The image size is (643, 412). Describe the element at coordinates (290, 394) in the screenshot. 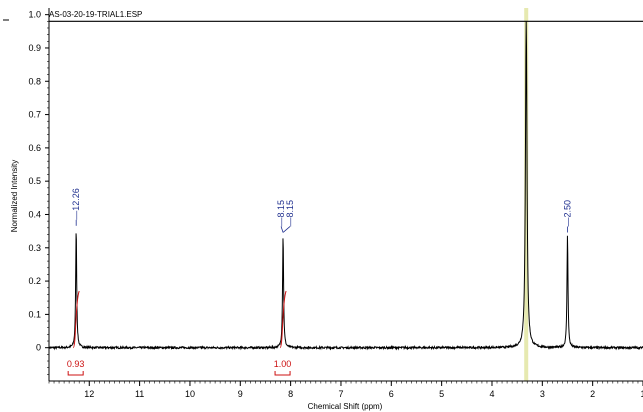

I see `x-tick-label: 8` at that location.